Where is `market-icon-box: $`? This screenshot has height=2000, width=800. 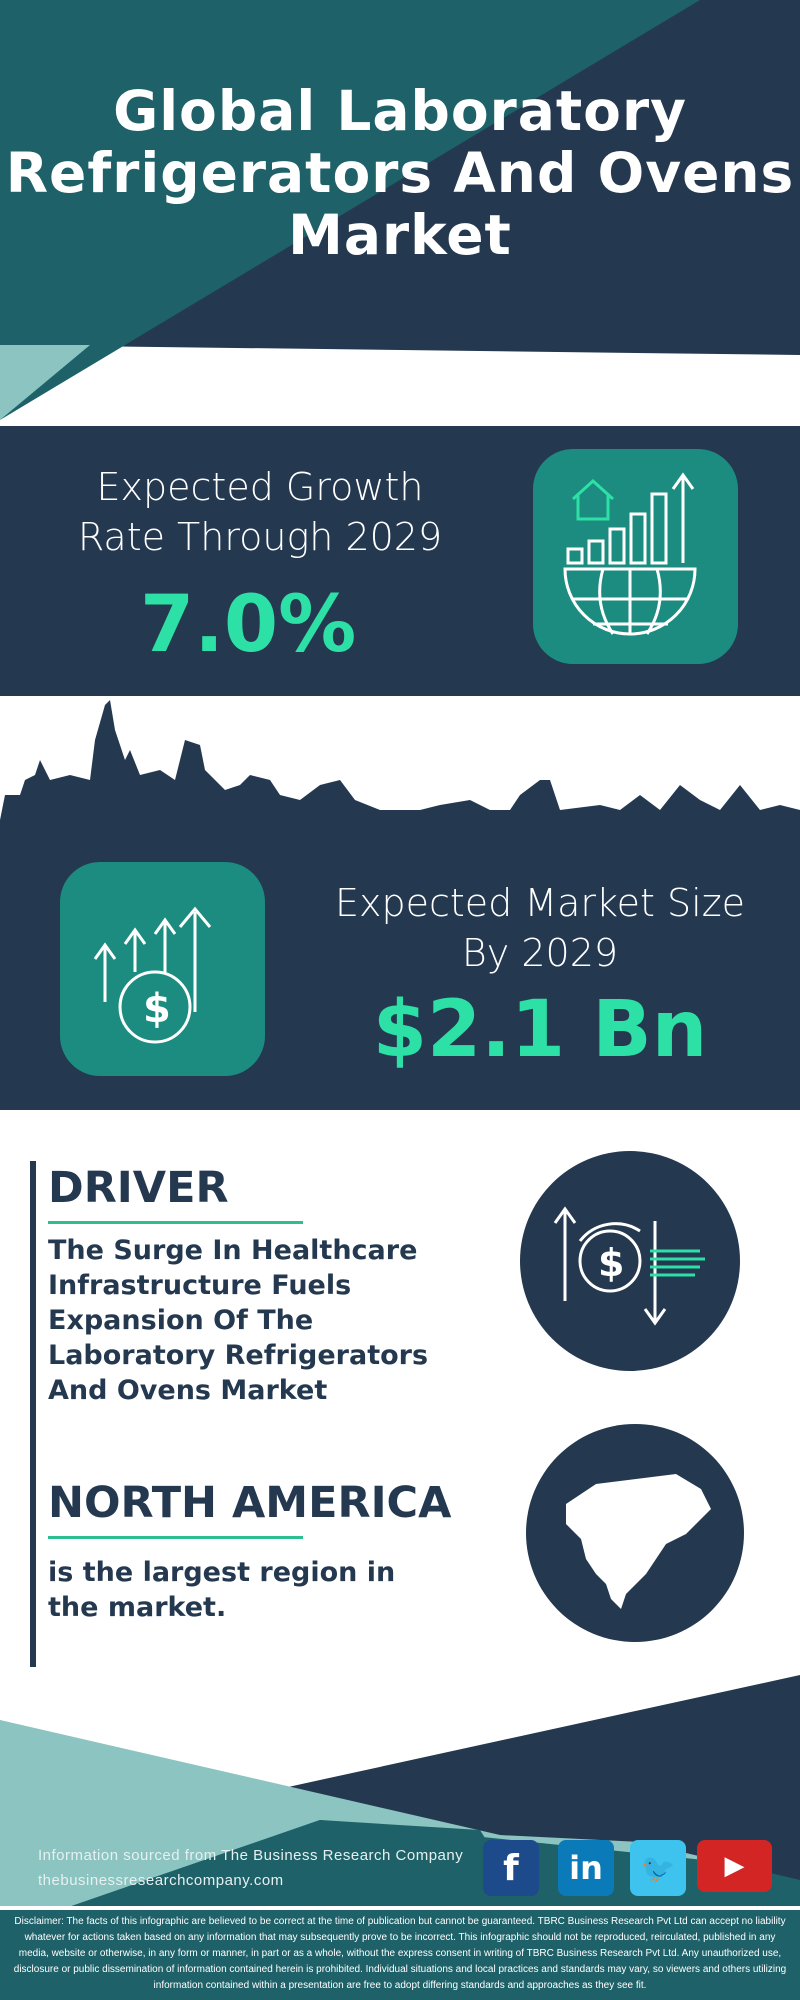 market-icon-box: $ is located at coordinates (162, 969).